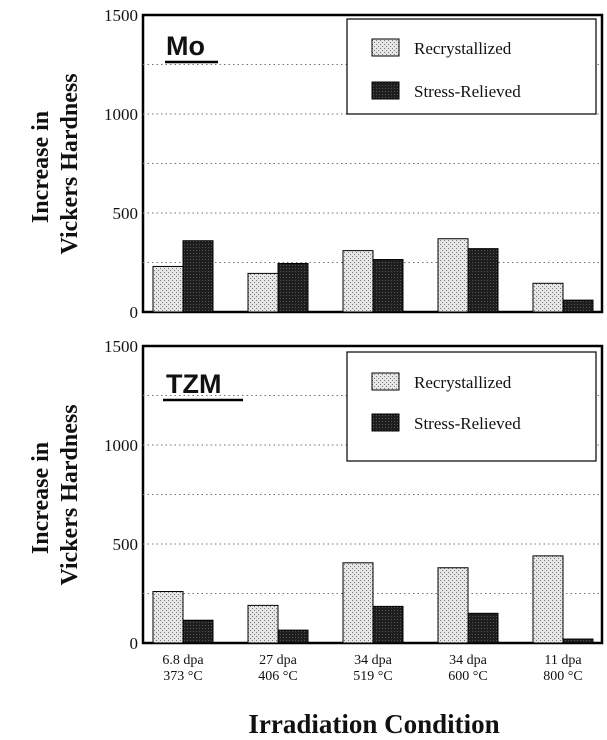 Image resolution: width=607 pixels, height=740 pixels. Describe the element at coordinates (563, 660) in the screenshot. I see `x-tick-label-line: 11 dpa` at that location.